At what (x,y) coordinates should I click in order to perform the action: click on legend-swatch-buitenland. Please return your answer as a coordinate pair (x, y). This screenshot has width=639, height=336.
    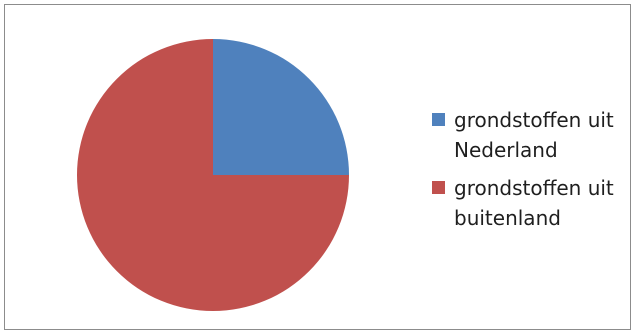
    Looking at the image, I should click on (438, 187).